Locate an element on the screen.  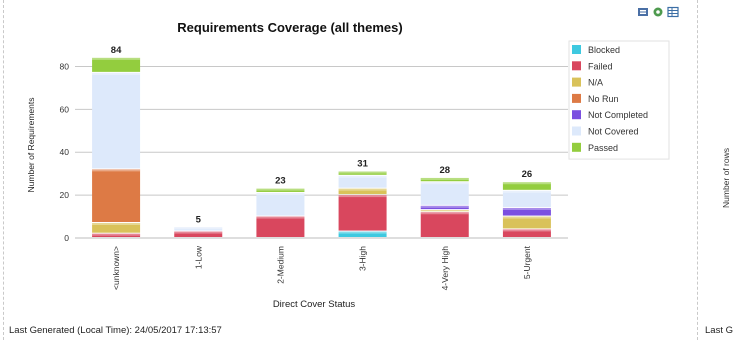
y-tick-label: 20 is located at coordinates (65, 195).